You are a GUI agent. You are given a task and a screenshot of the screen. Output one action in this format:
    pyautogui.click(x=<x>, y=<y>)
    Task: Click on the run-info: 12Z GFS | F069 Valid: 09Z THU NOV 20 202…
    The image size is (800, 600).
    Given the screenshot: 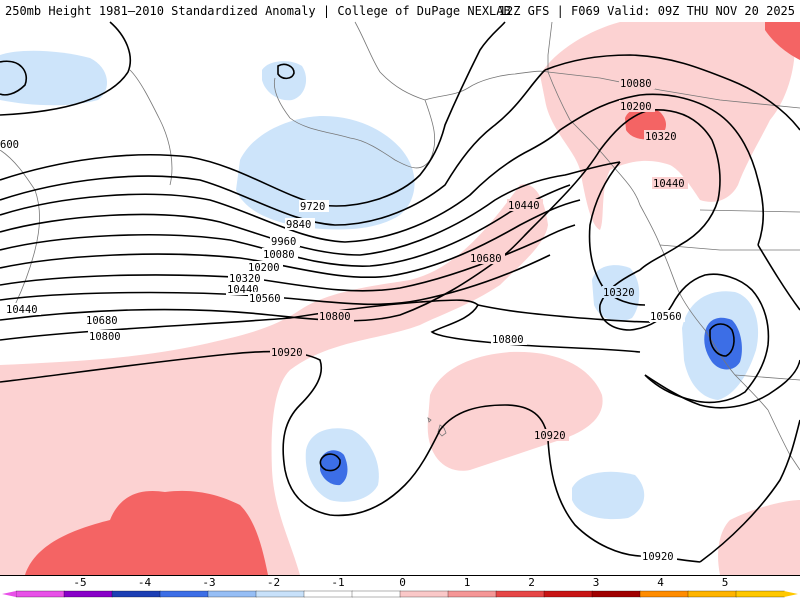 What is the action you would take?
    pyautogui.click(x=647, y=11)
    